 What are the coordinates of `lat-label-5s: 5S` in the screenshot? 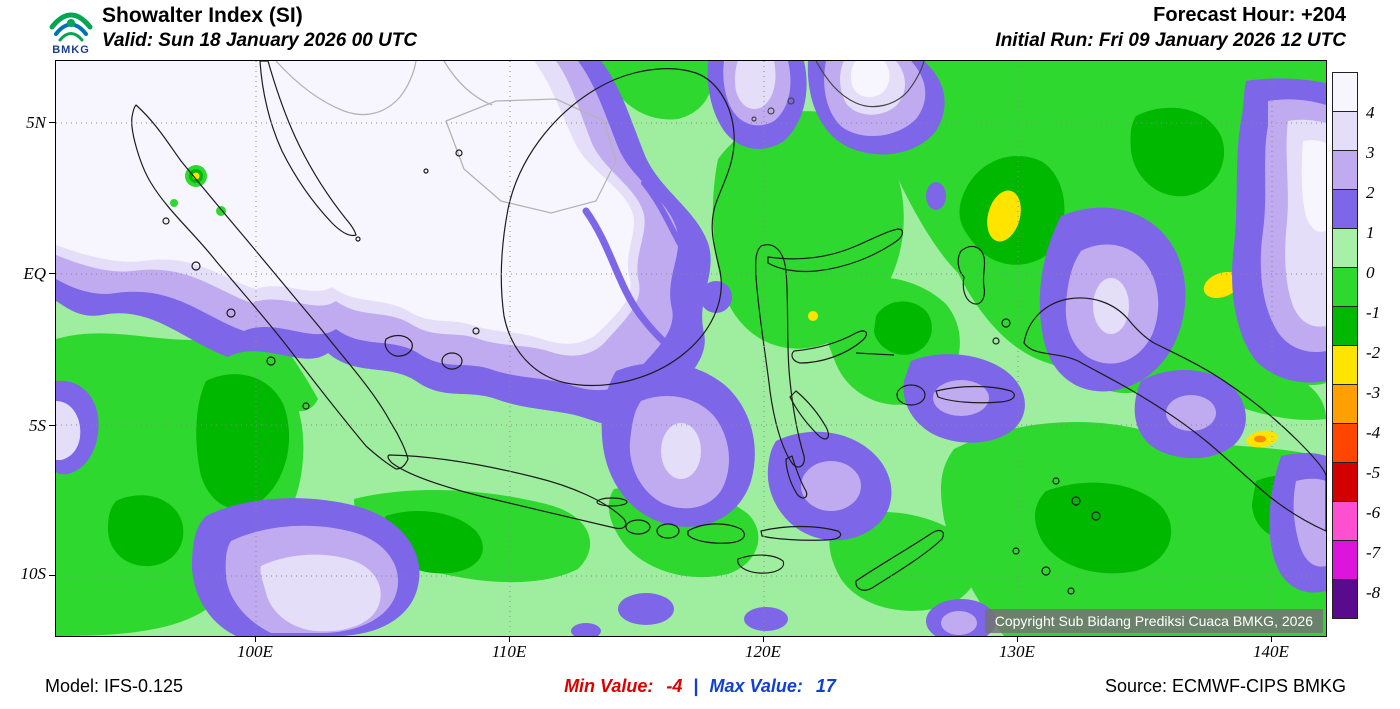 It's located at (37, 425).